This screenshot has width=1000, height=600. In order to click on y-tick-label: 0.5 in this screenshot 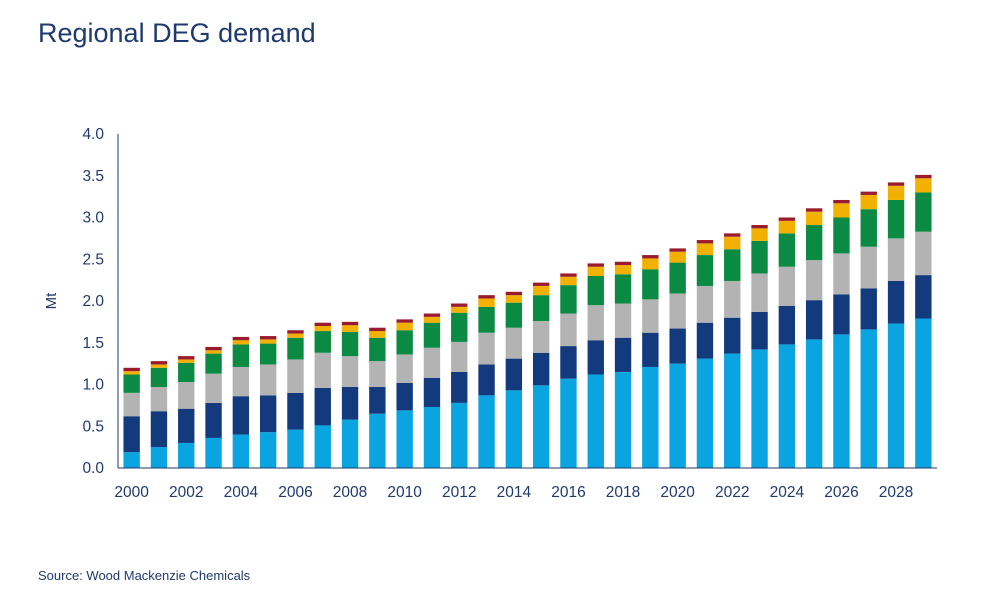, I will do `click(93, 426)`.